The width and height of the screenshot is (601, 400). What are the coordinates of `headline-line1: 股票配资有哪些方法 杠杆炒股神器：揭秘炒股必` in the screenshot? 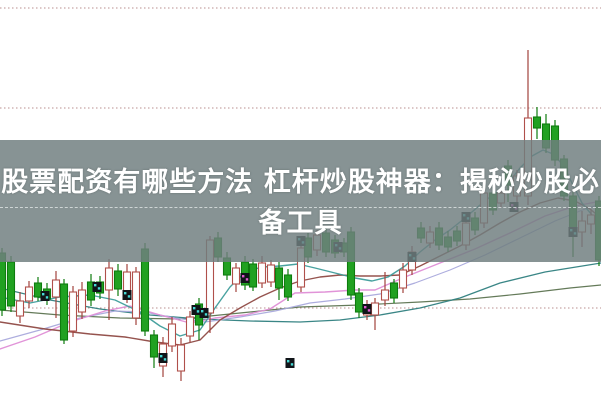 It's located at (300, 182).